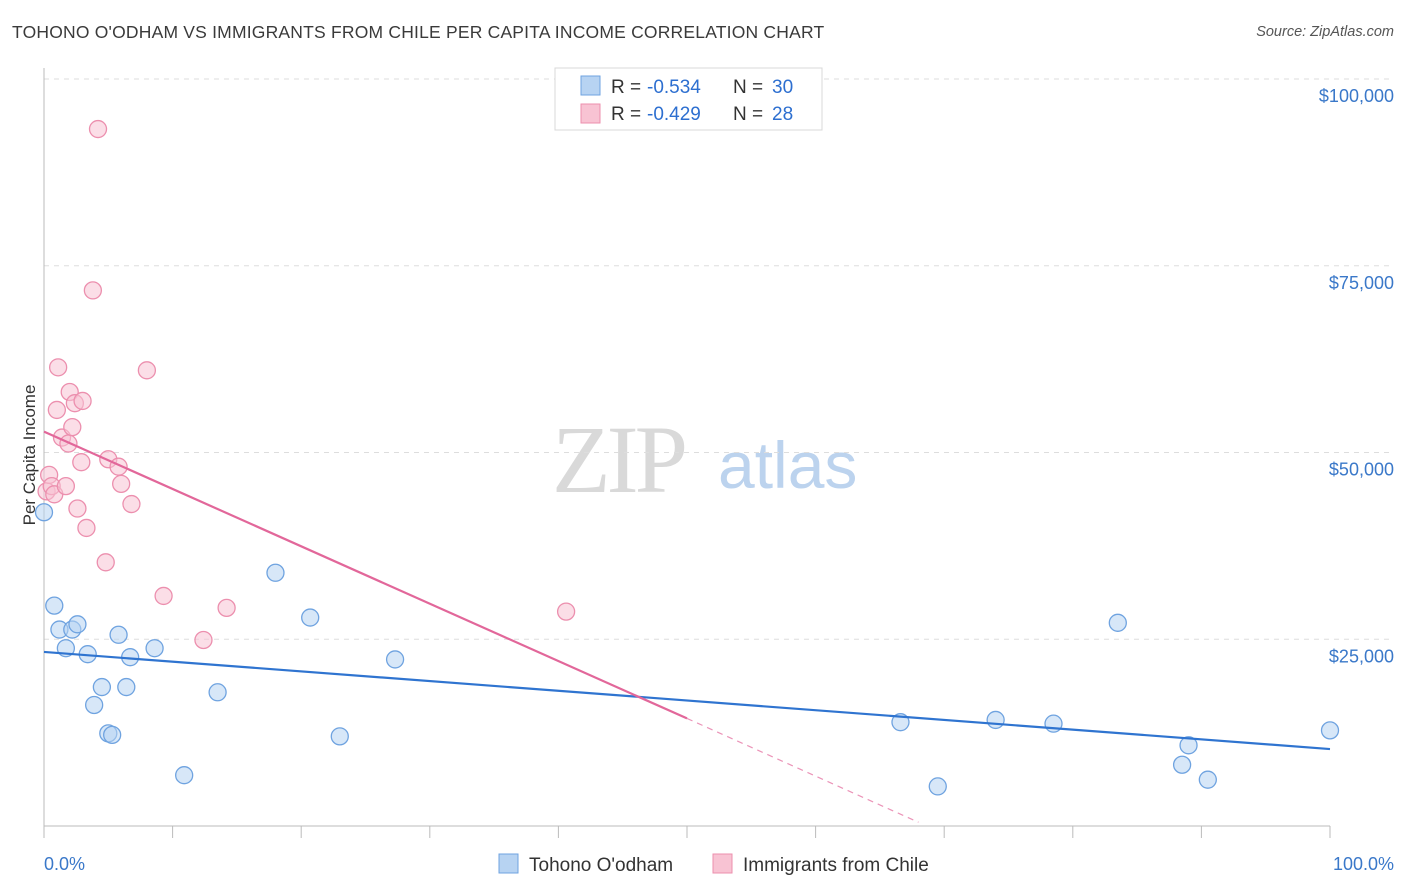 The width and height of the screenshot is (1406, 892). Describe the element at coordinates (618, 459) in the screenshot. I see `watermark-zip: ZIP` at that location.